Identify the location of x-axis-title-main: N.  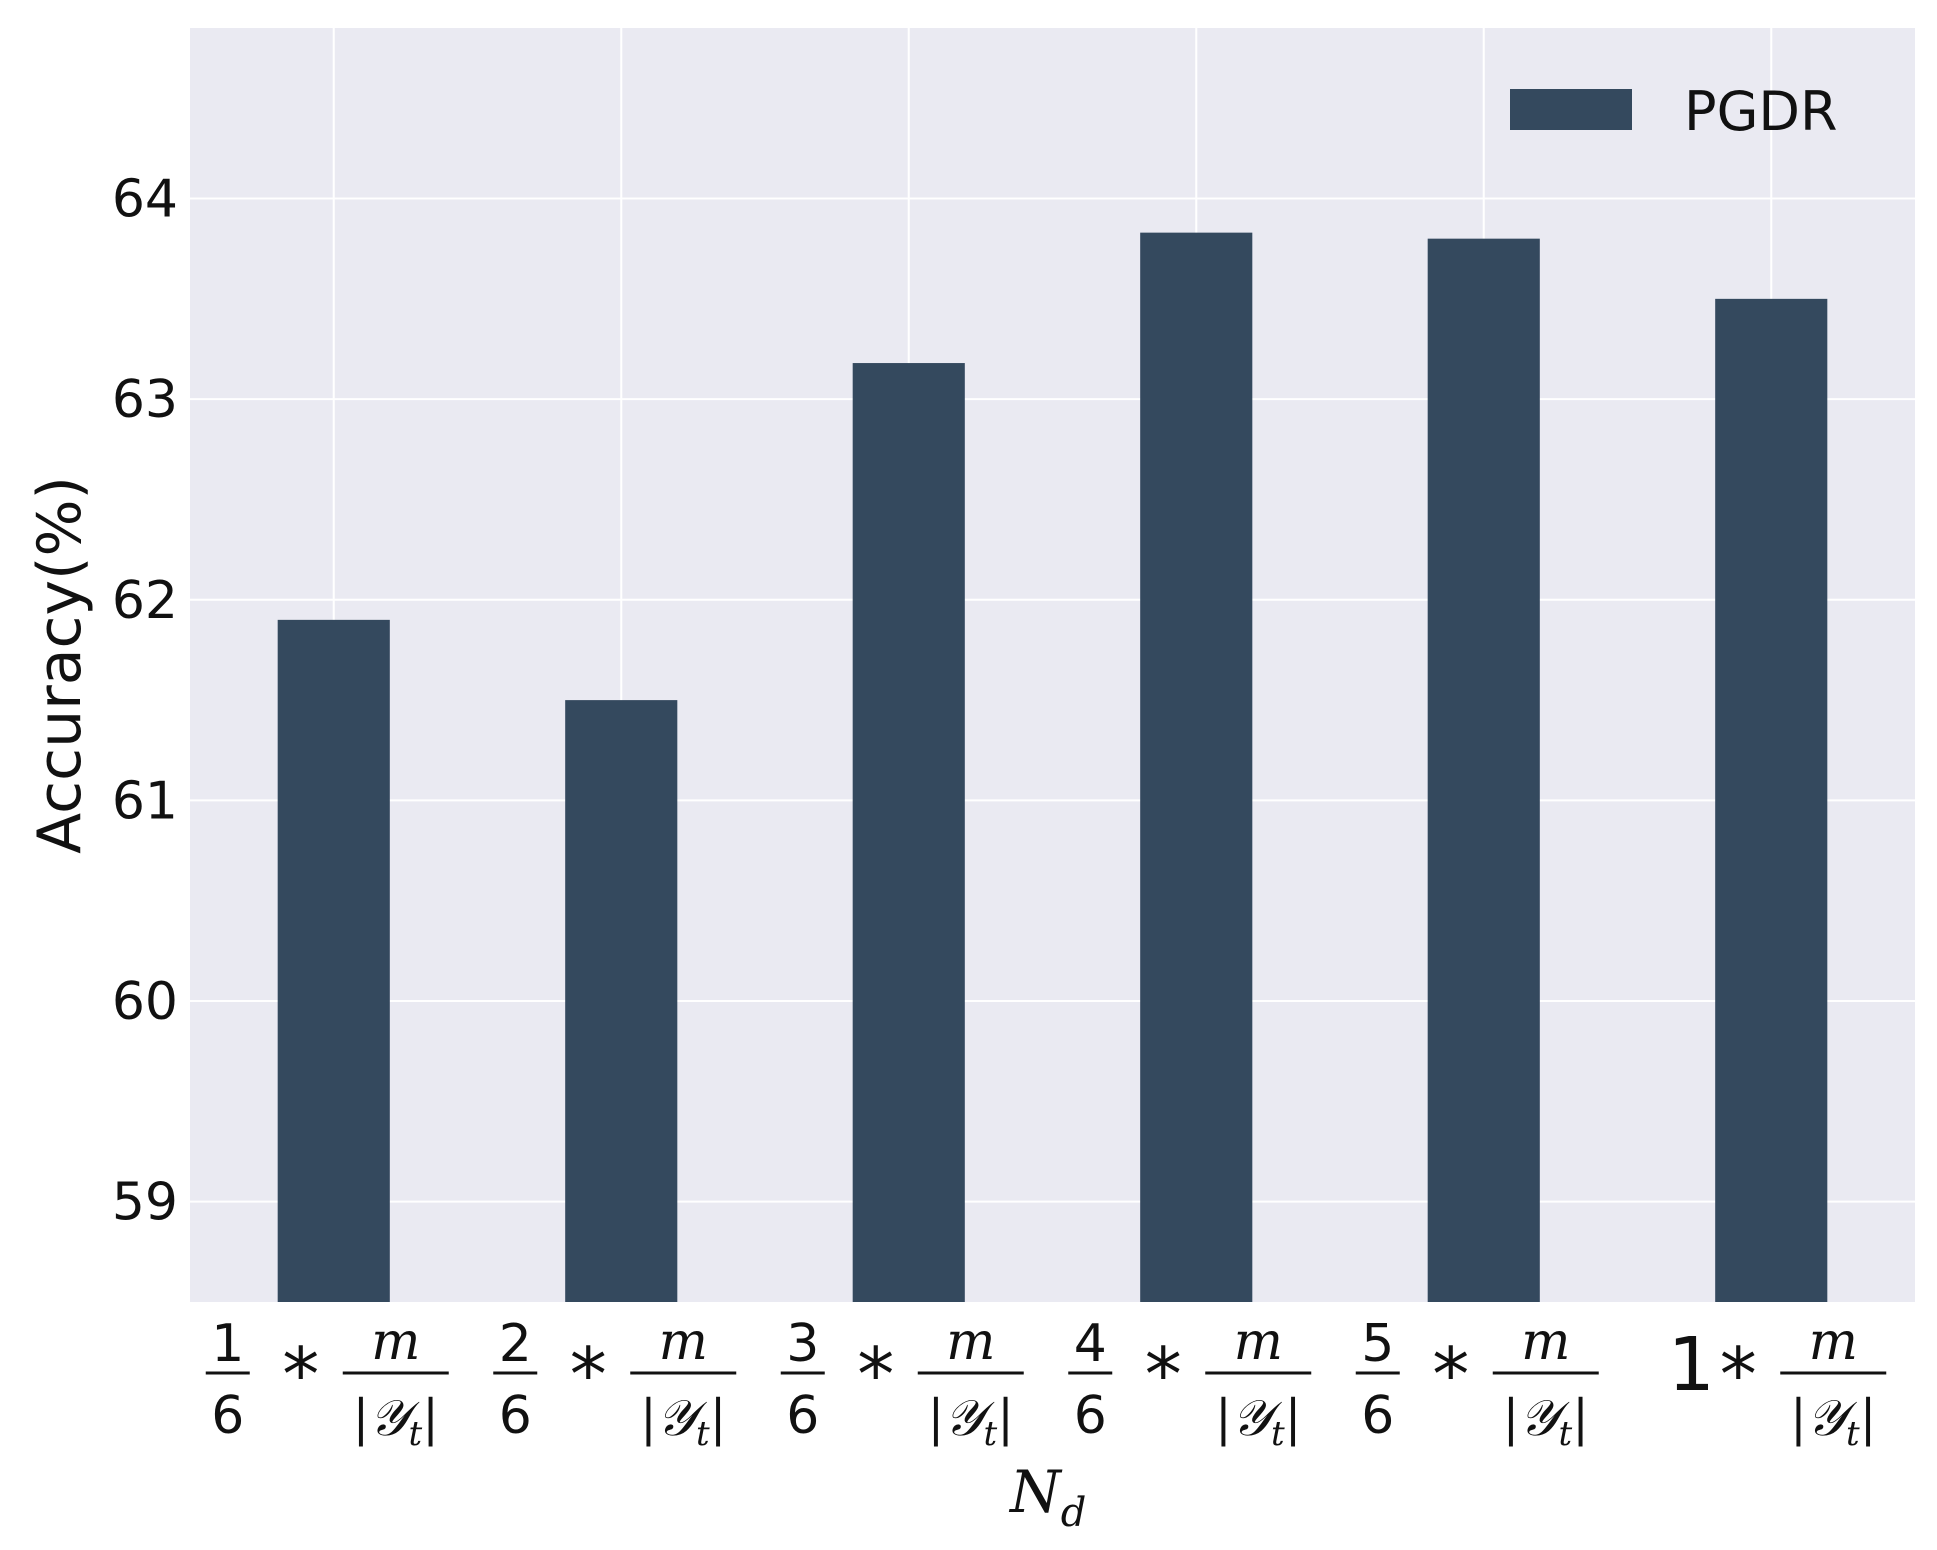
(1035, 1492).